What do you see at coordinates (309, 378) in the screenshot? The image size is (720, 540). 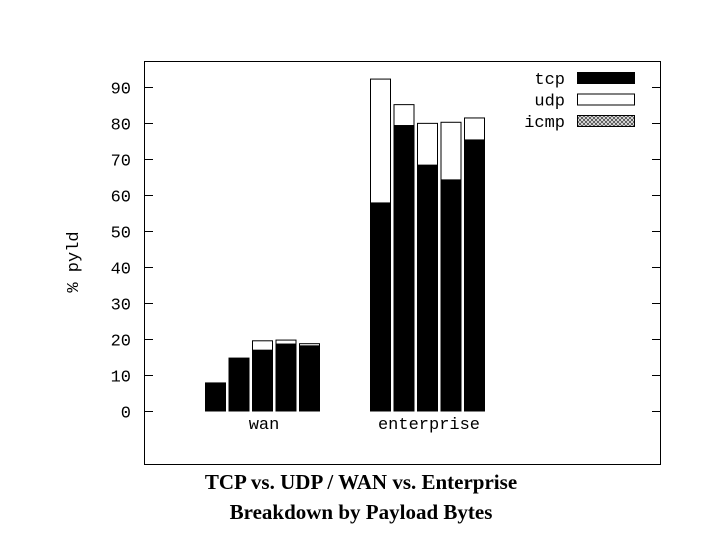 I see `bar-wan-5-tcp` at bounding box center [309, 378].